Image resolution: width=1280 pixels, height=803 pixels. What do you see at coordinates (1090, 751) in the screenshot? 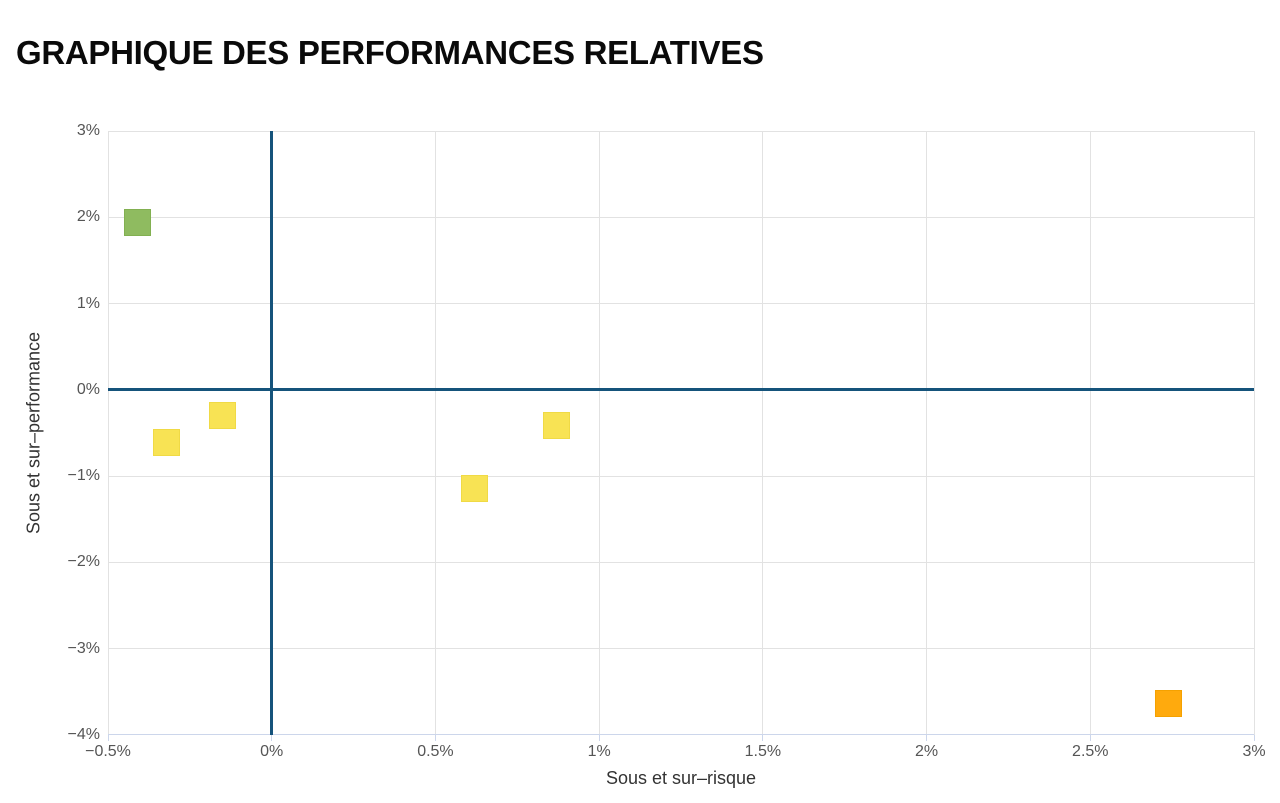
I see `x-tick-label: 2.5%` at bounding box center [1090, 751].